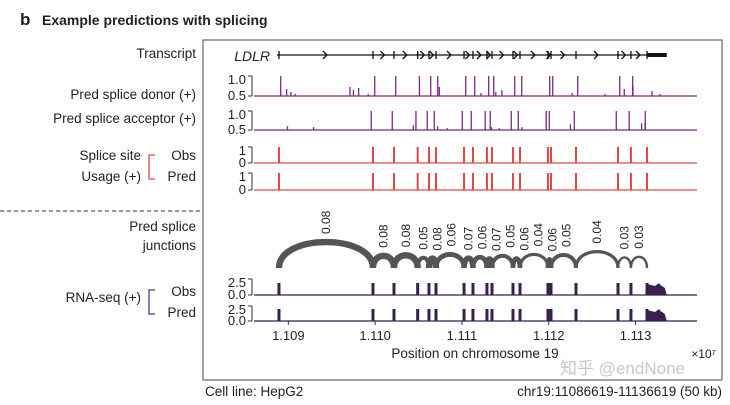  I want to click on usage-obs-tick-label: 0, so click(242, 162).